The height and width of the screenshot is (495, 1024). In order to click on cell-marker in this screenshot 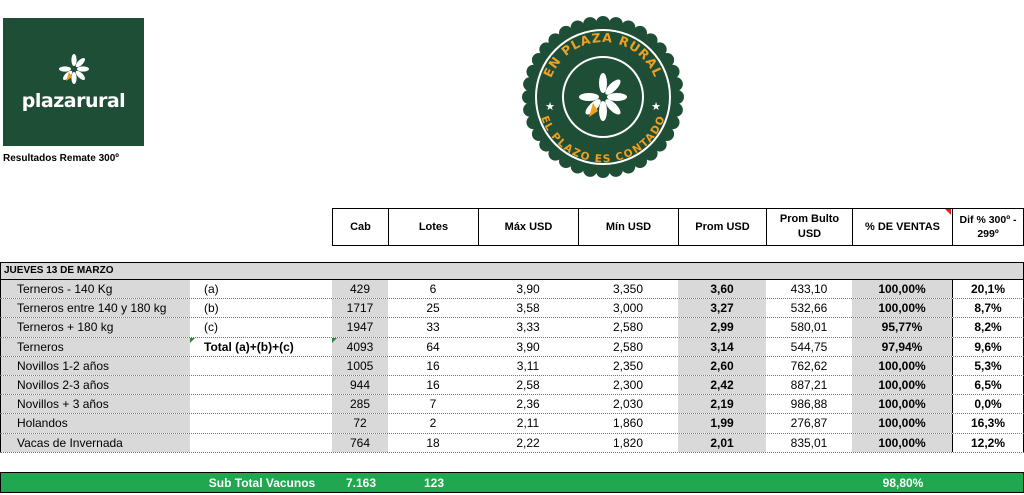, I will do `click(192, 340)`.